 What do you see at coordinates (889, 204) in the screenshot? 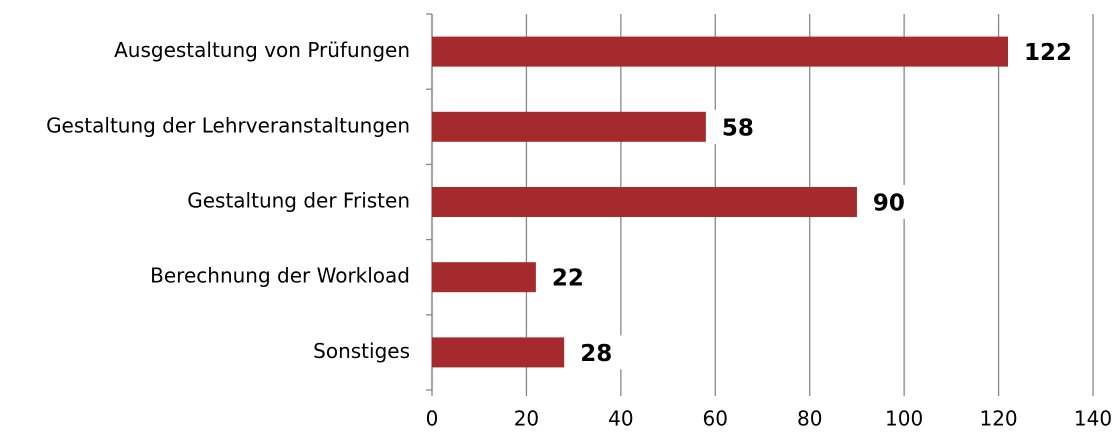
I see `value-label: 90` at bounding box center [889, 204].